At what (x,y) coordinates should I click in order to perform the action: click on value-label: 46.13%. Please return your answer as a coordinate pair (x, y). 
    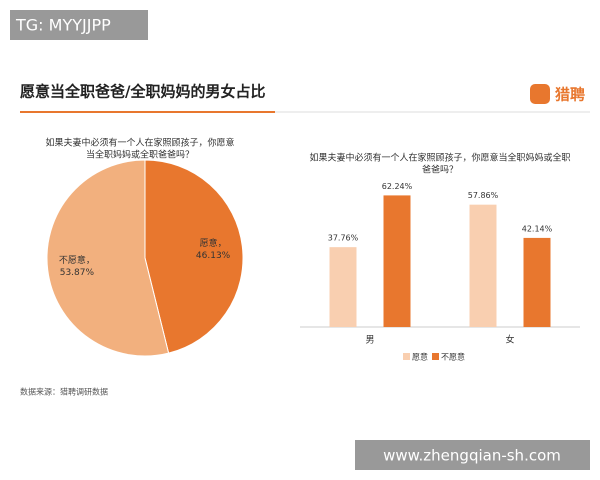
    Looking at the image, I should click on (213, 256).